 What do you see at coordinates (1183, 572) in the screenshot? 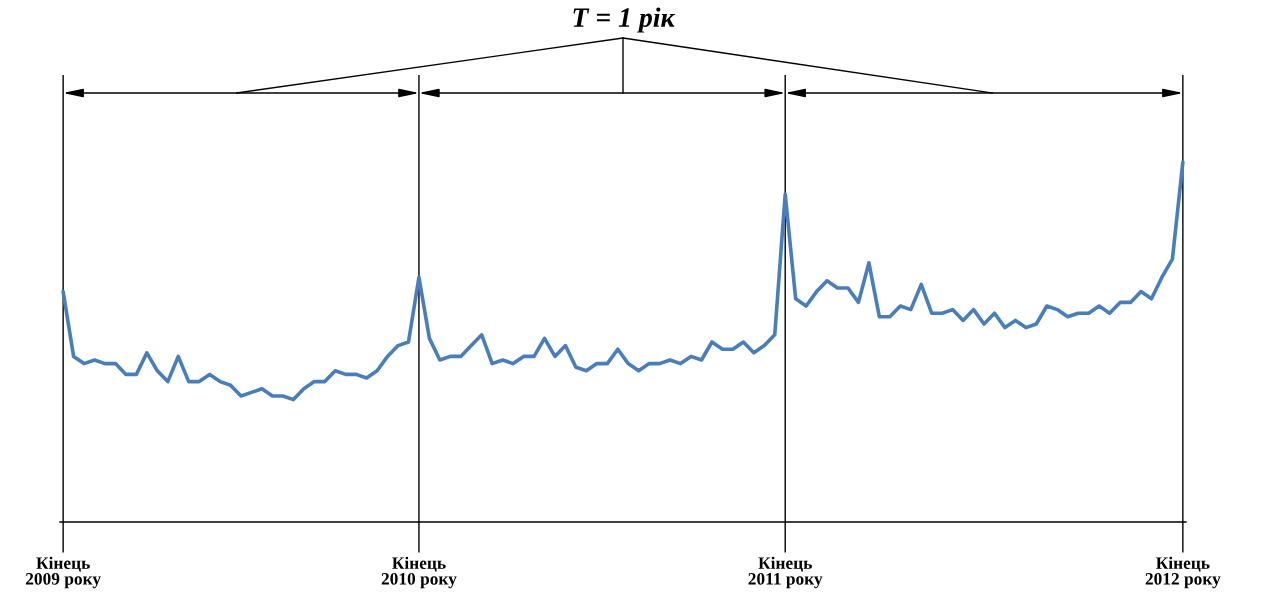
I see `x-tick-label: Кінець 2012 року` at bounding box center [1183, 572].